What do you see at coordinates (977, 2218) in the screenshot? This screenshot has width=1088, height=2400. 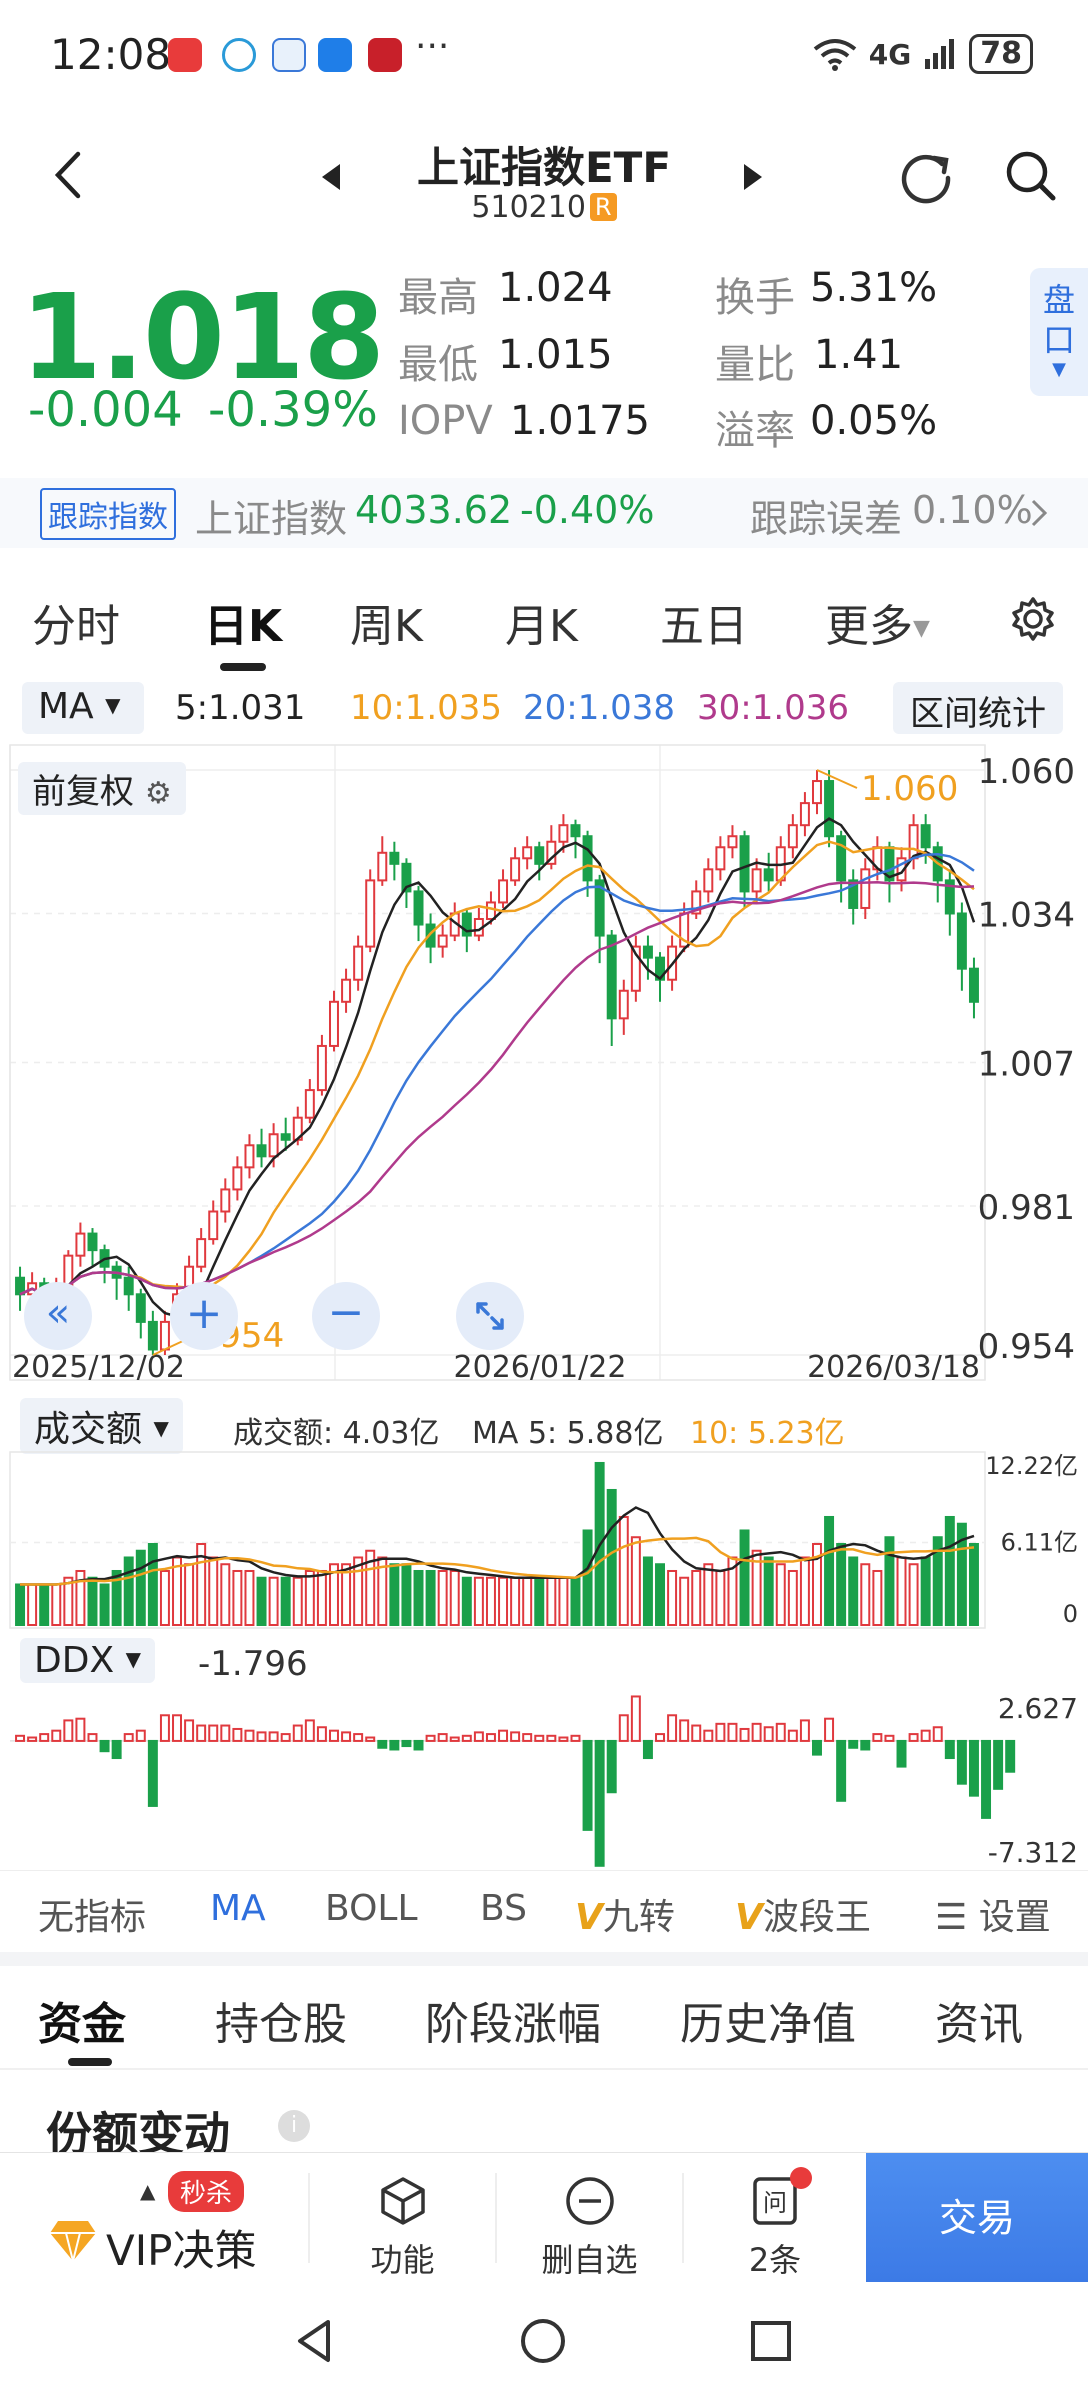 I see `trade-button: 交易` at bounding box center [977, 2218].